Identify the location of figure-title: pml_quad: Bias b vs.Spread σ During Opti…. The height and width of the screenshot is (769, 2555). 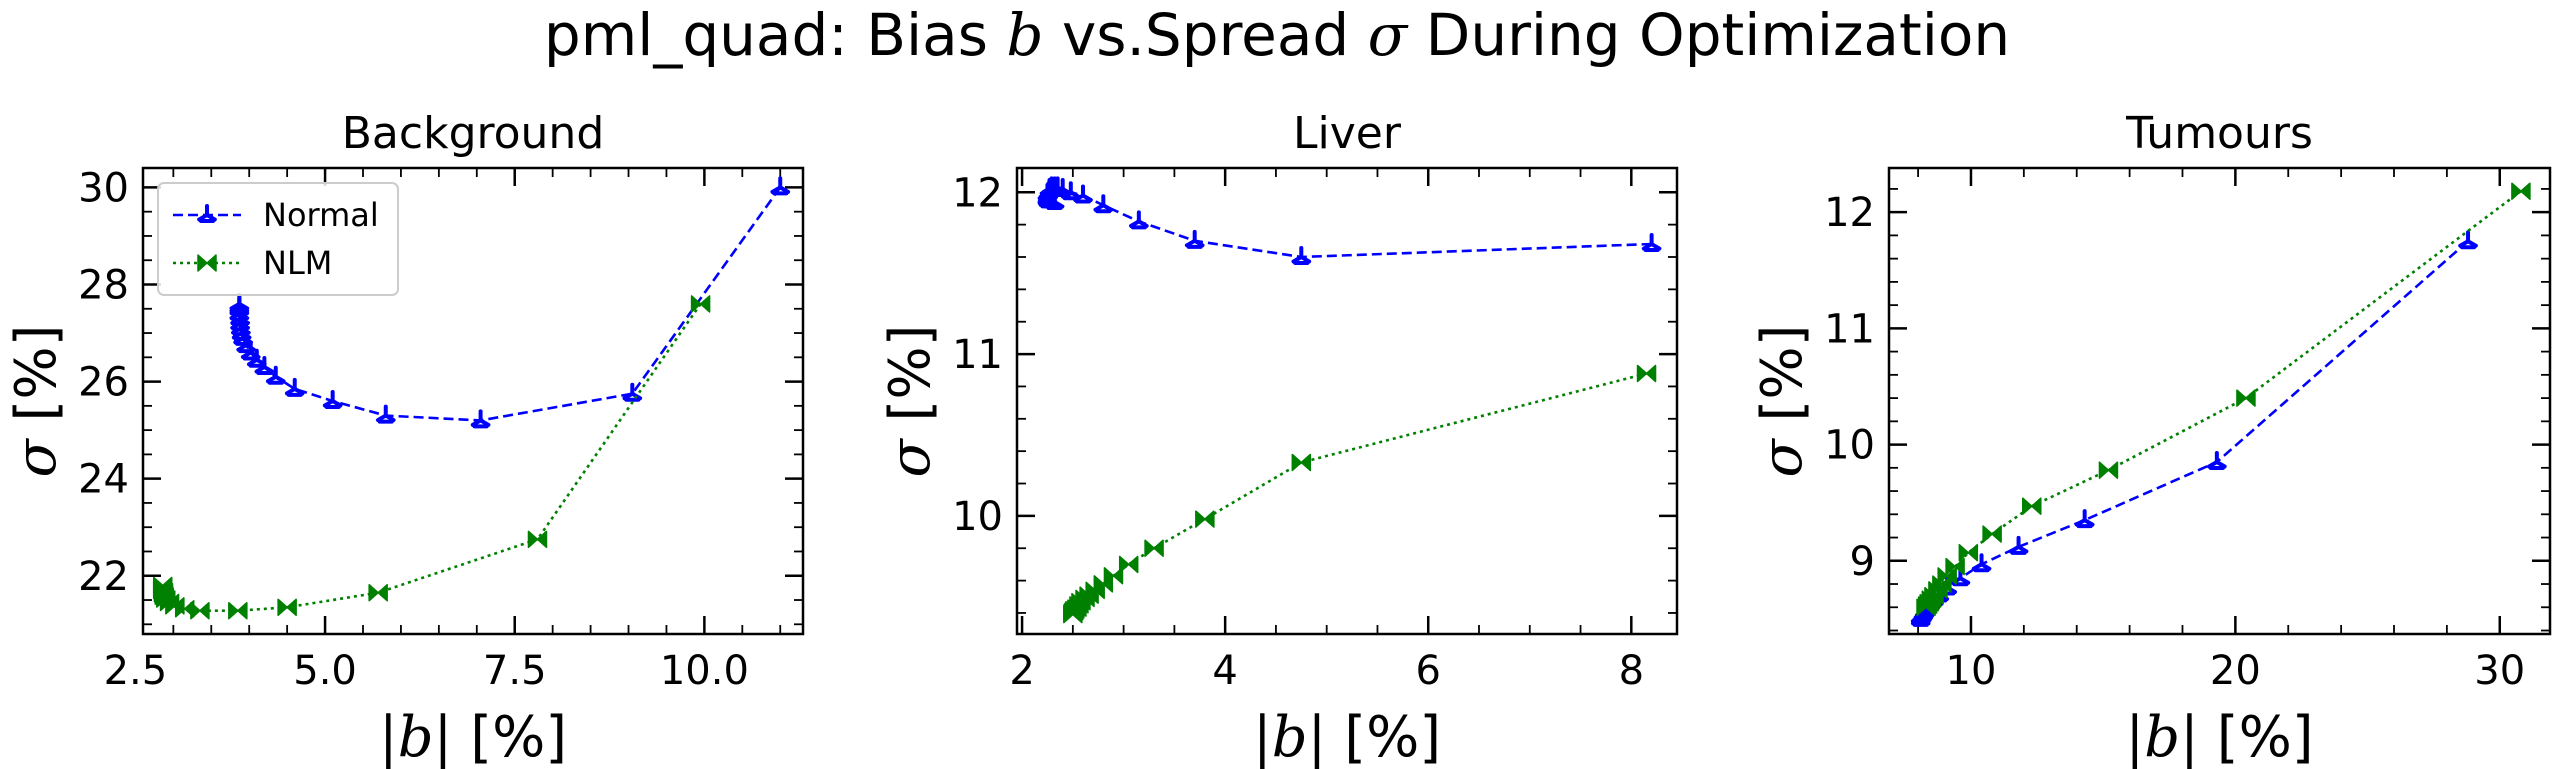
(1277, 35).